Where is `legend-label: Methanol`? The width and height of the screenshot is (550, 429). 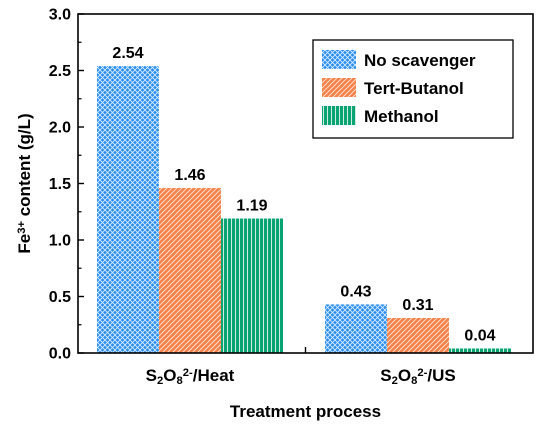
legend-label: Methanol is located at coordinates (401, 116).